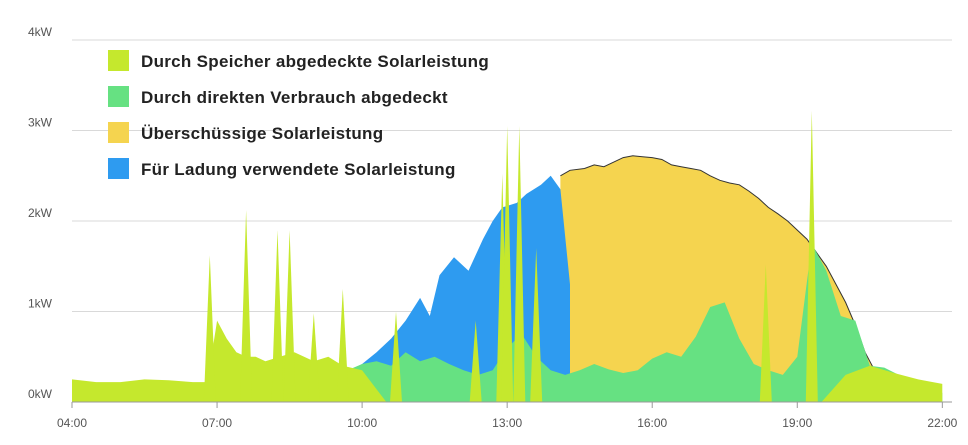  What do you see at coordinates (40, 394) in the screenshot?
I see `y-tick-label: 0kW` at bounding box center [40, 394].